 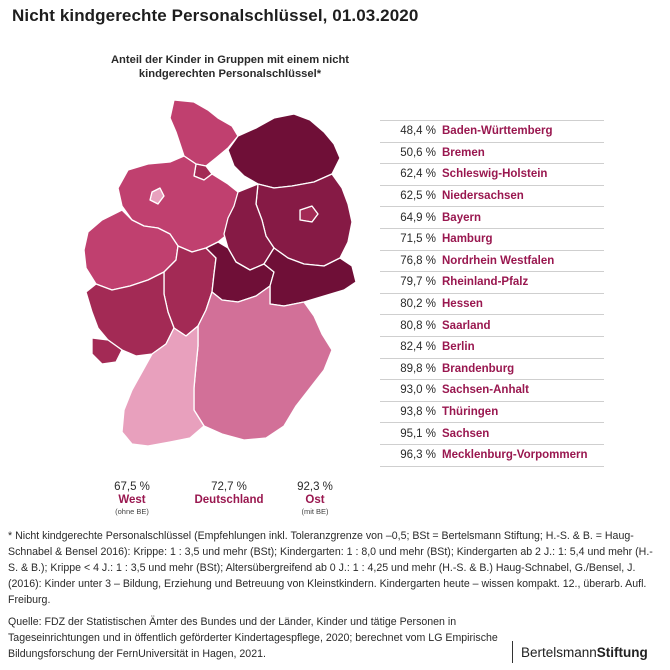 I want to click on summary-west: 67,5 % West (ohne BE), so click(x=132, y=498).